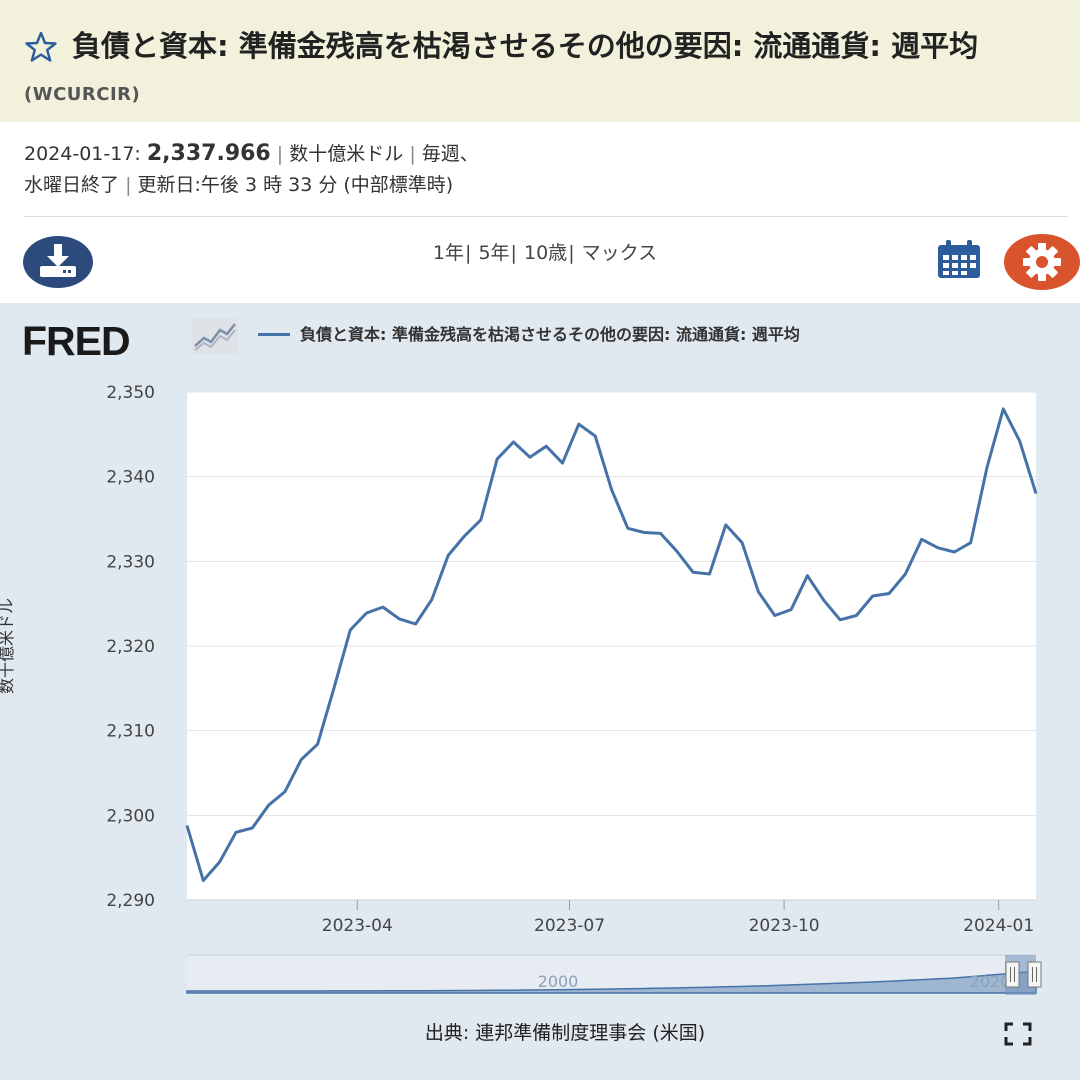 The height and width of the screenshot is (1080, 1080). Describe the element at coordinates (546, 216) in the screenshot. I see `divider` at that location.